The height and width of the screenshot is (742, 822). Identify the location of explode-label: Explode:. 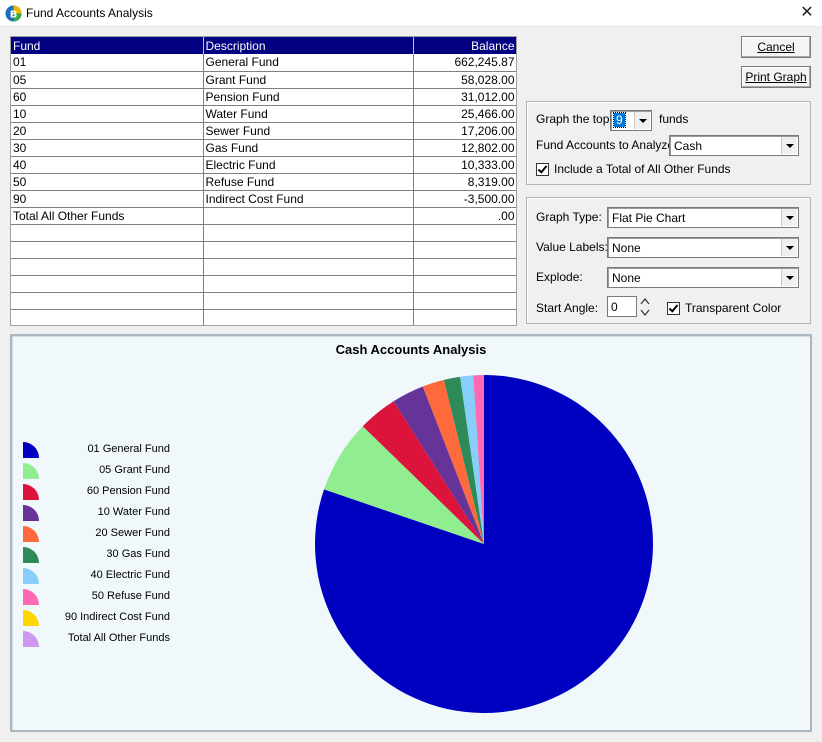
(559, 277).